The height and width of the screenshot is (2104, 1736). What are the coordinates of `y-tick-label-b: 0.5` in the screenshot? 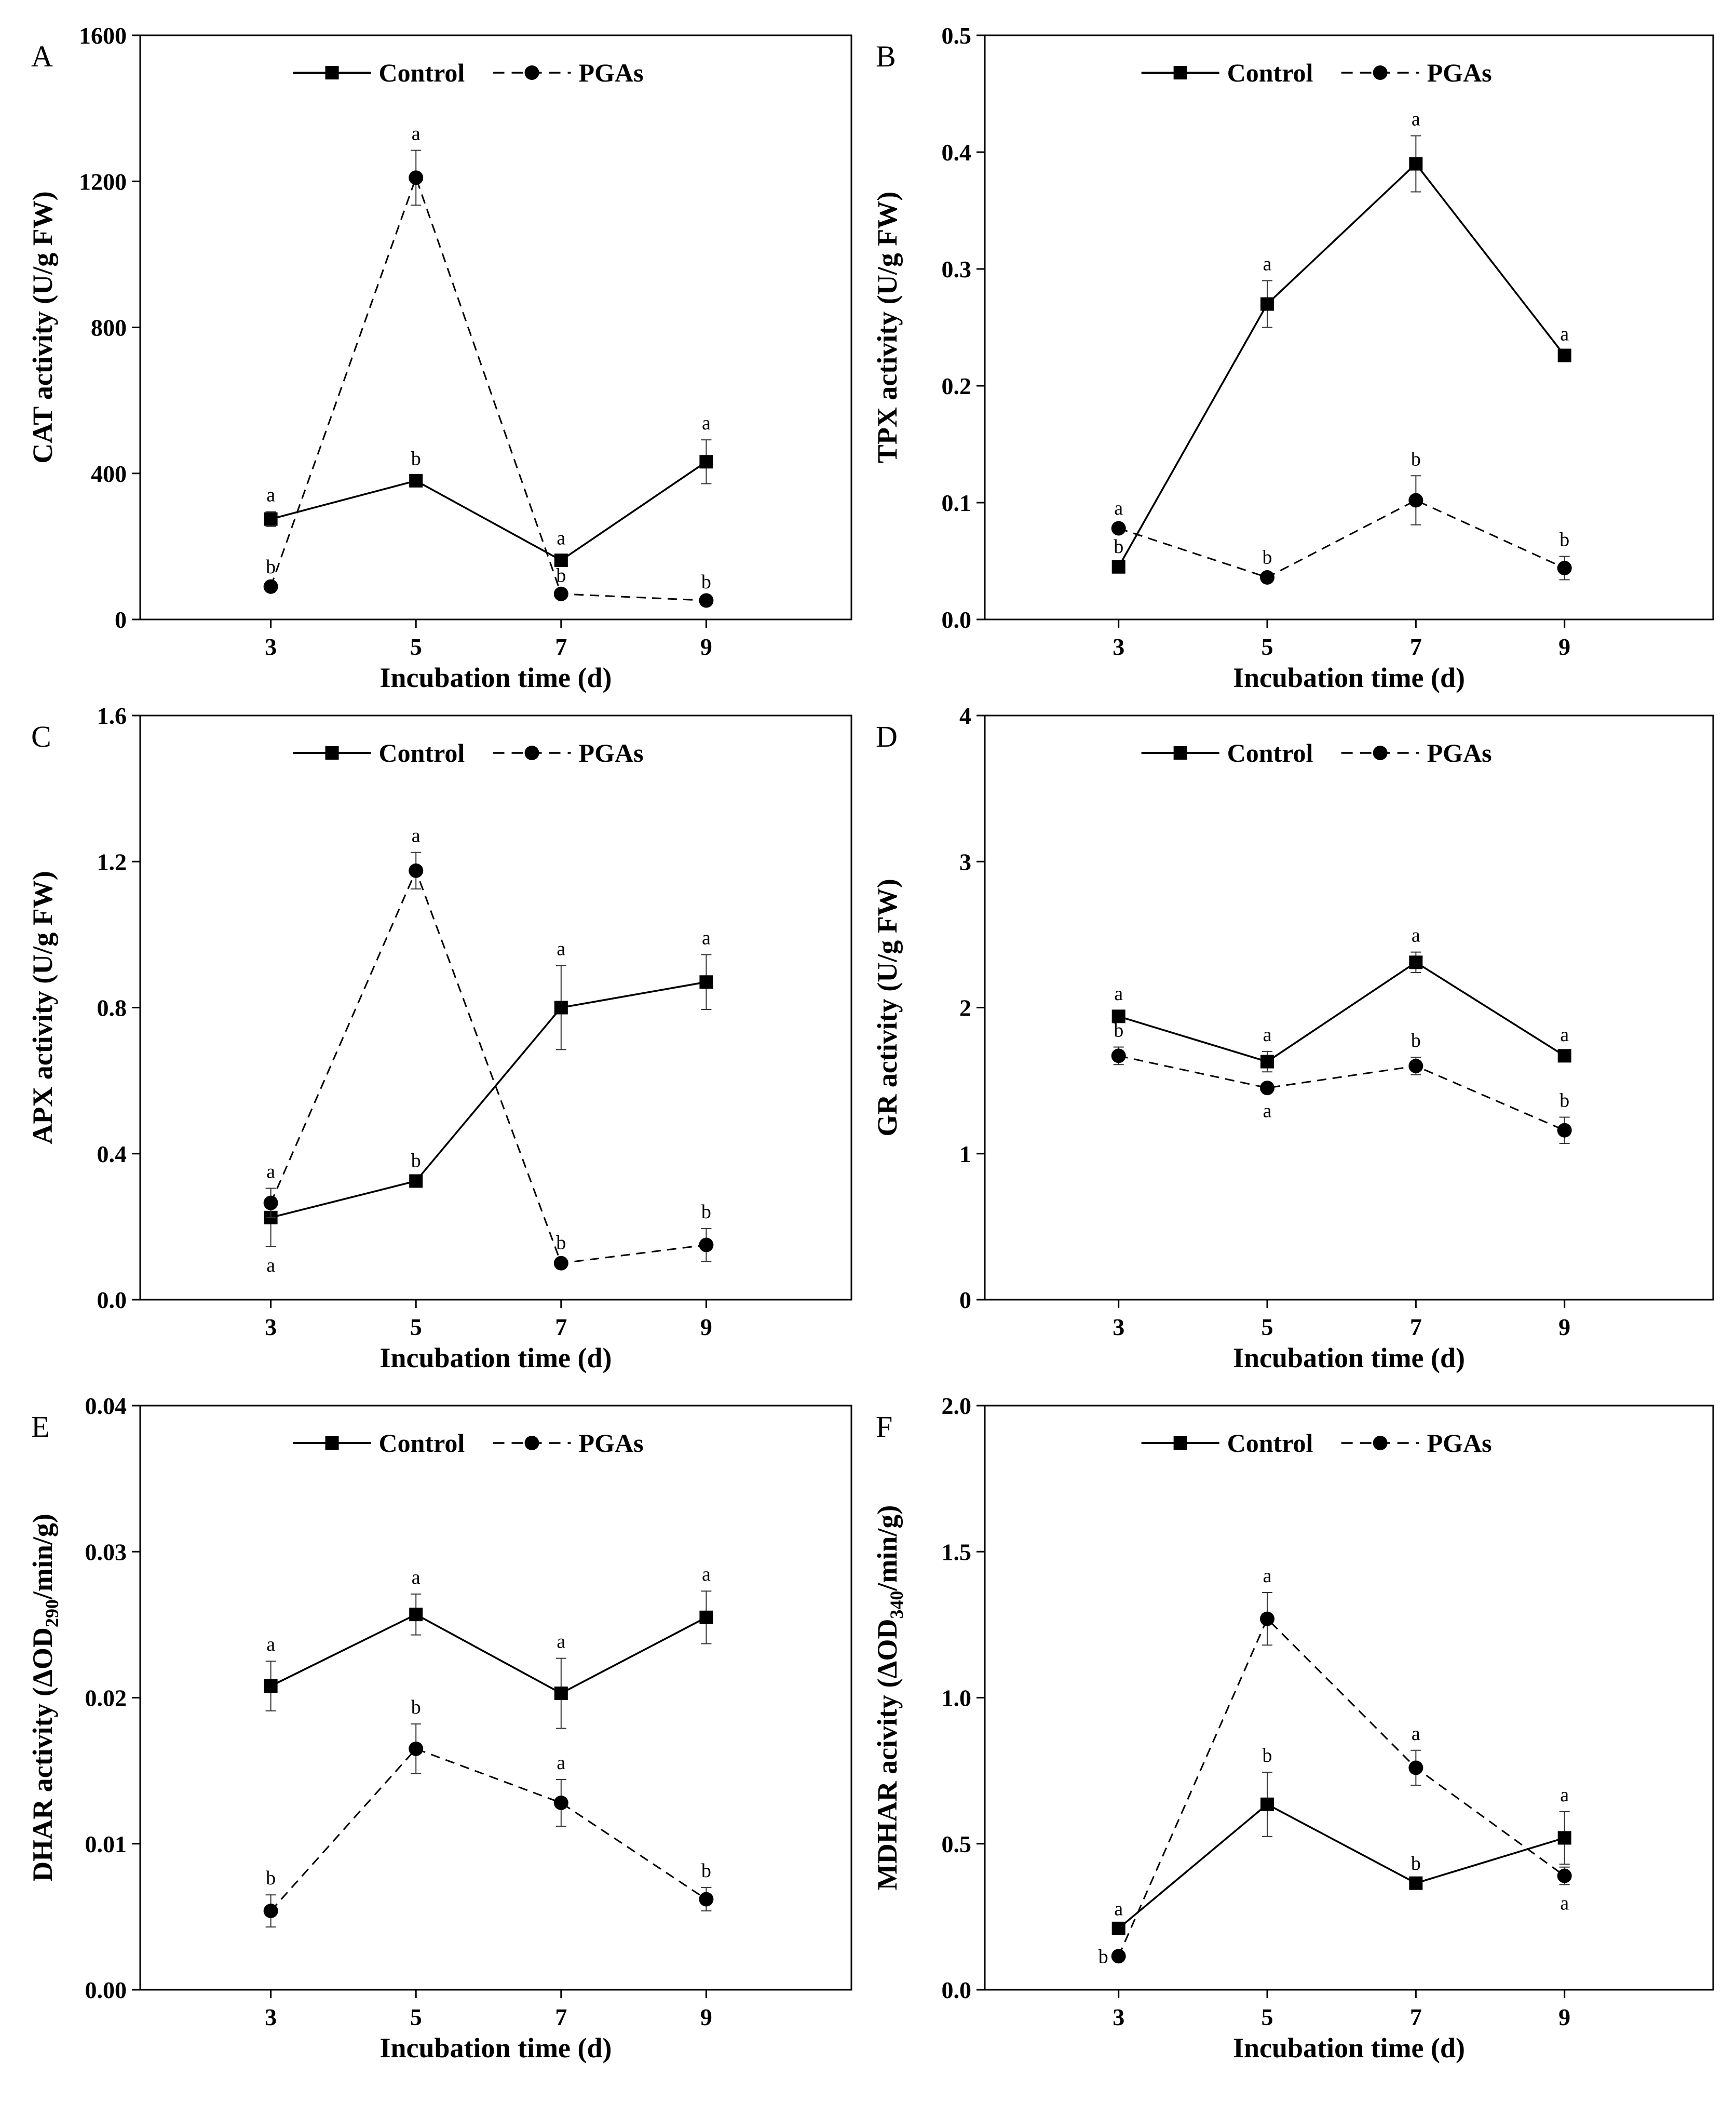 It's located at (957, 36).